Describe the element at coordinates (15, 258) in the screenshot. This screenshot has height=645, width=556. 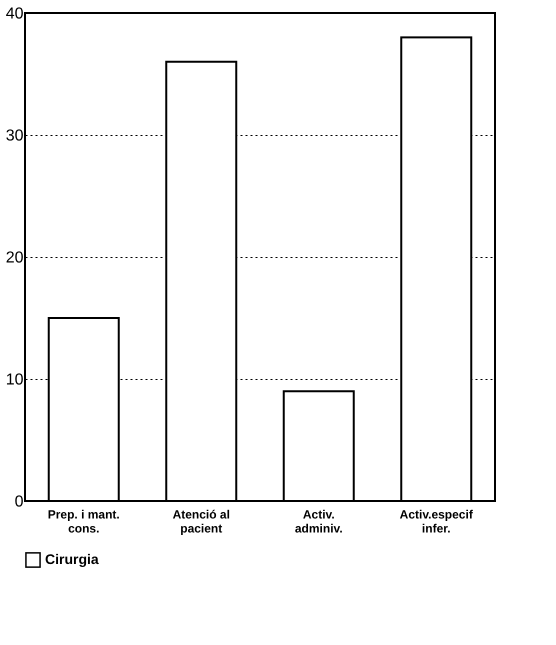
I see `y-tick-label: 20` at that location.